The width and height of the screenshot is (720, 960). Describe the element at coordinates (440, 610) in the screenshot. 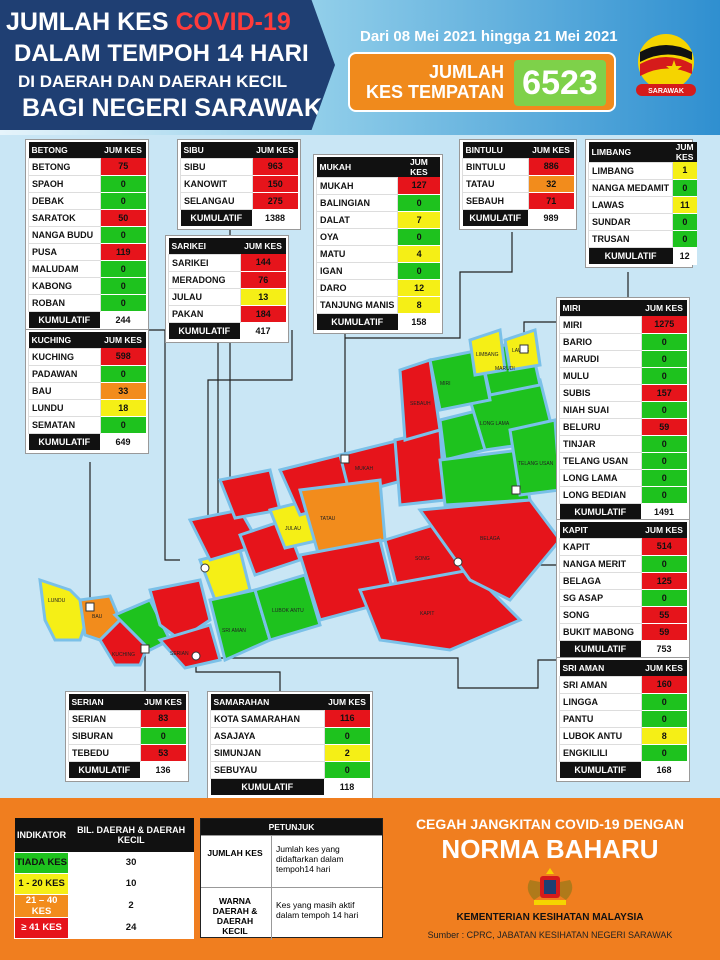

I see `region-kapit` at that location.